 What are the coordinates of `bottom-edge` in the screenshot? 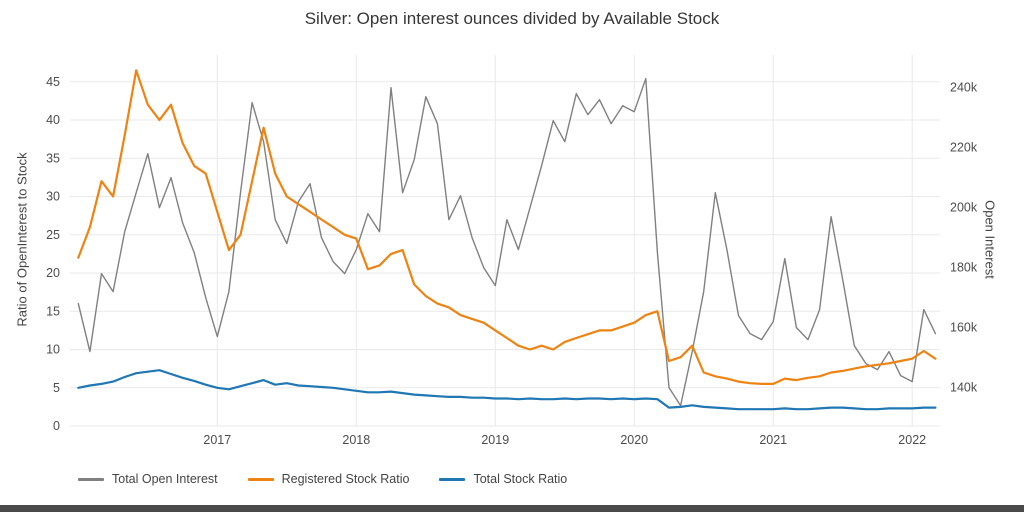 It's located at (512, 508).